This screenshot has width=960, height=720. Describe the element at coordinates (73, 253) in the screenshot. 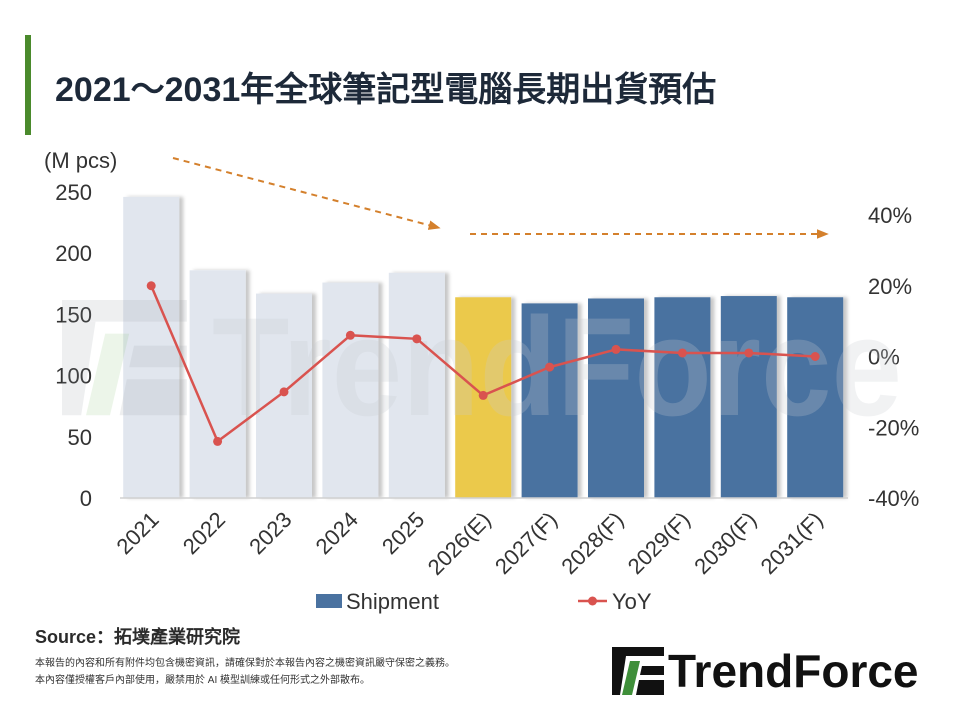

I see `y-tick-label: 200` at that location.